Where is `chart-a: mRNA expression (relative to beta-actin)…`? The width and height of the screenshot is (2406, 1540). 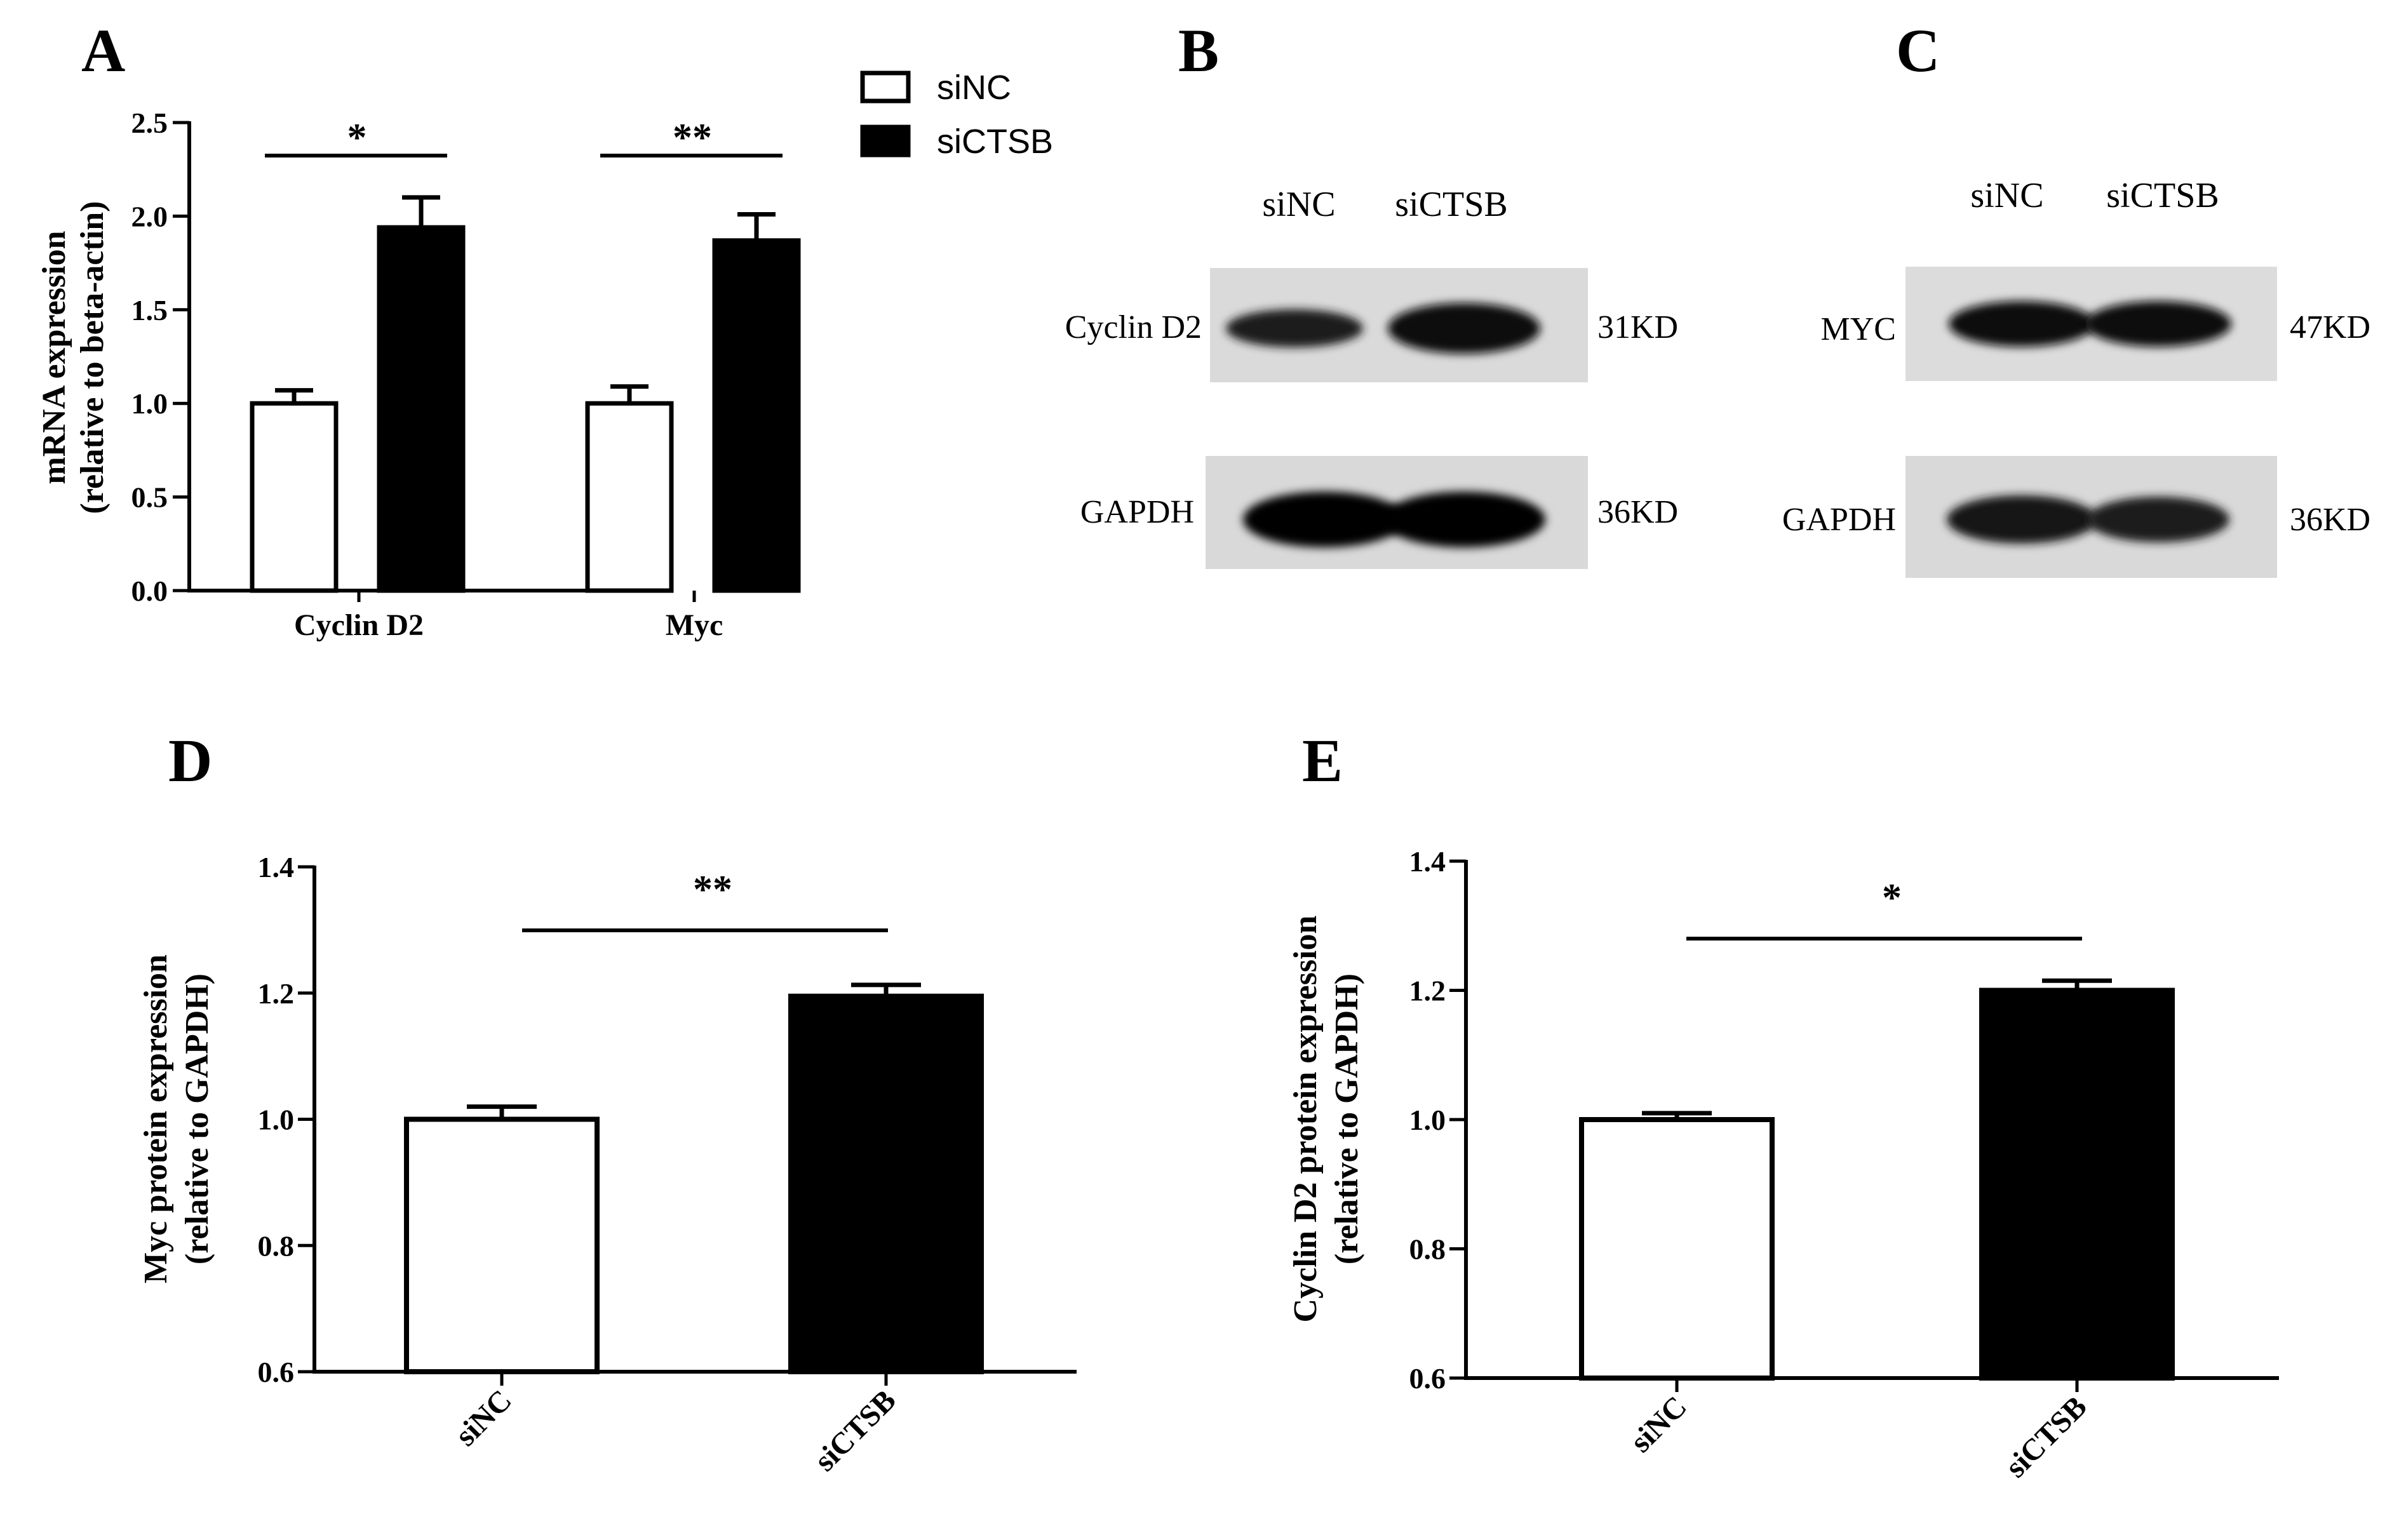 chart-a: mRNA expression (relative to beta-actin)… is located at coordinates (418, 374).